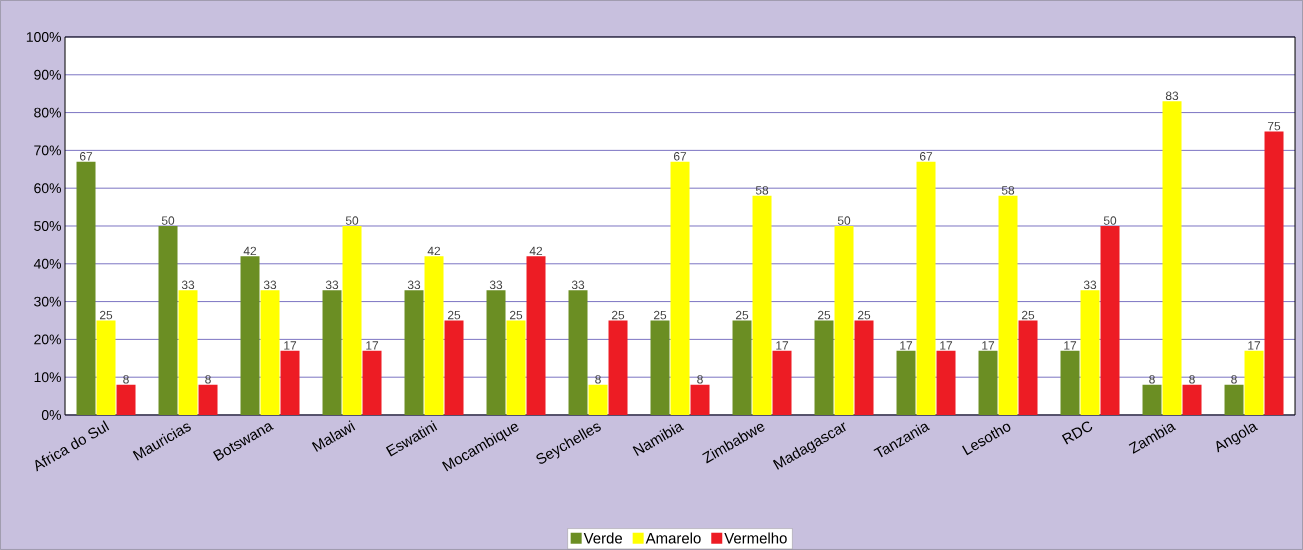 The height and width of the screenshot is (550, 1303). What do you see at coordinates (47, 339) in the screenshot?
I see `y-tick-label: 20%` at bounding box center [47, 339].